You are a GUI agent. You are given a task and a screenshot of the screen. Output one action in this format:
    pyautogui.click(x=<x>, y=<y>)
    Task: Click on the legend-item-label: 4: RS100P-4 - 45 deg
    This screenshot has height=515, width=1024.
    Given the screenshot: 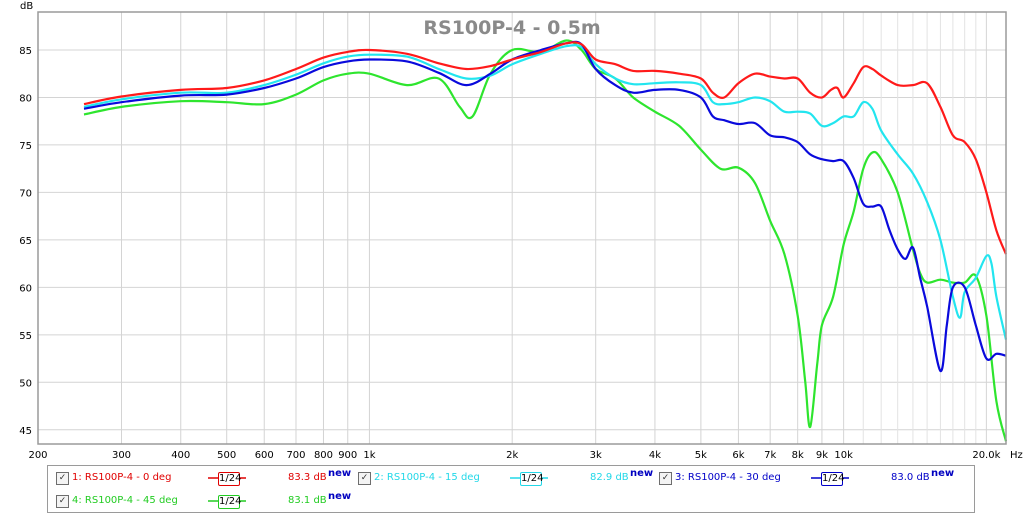 What is the action you would take?
    pyautogui.click(x=125, y=500)
    